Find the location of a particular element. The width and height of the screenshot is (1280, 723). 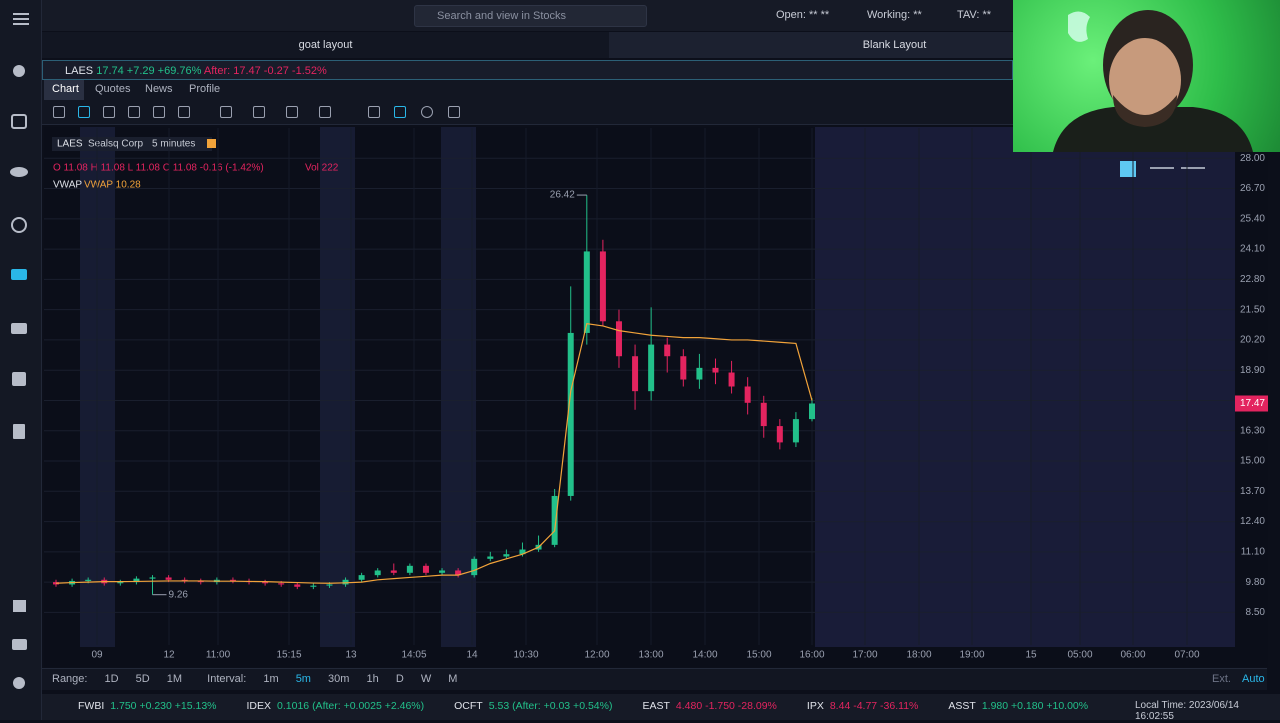

interval-option: 5m is located at coordinates (303, 679).